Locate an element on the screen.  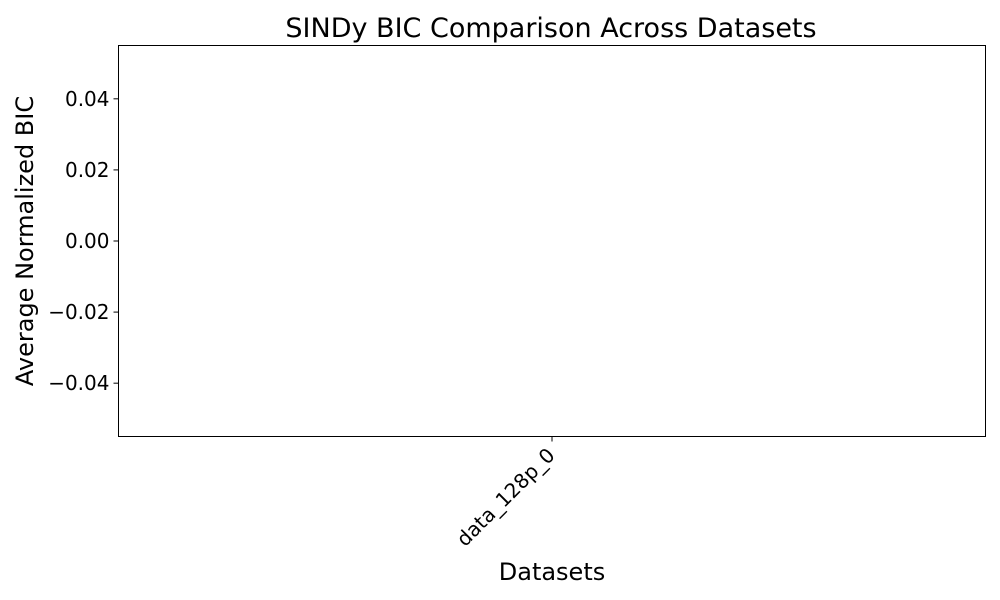
y-axis-label: Average Normalized BIC is located at coordinates (25, 241).